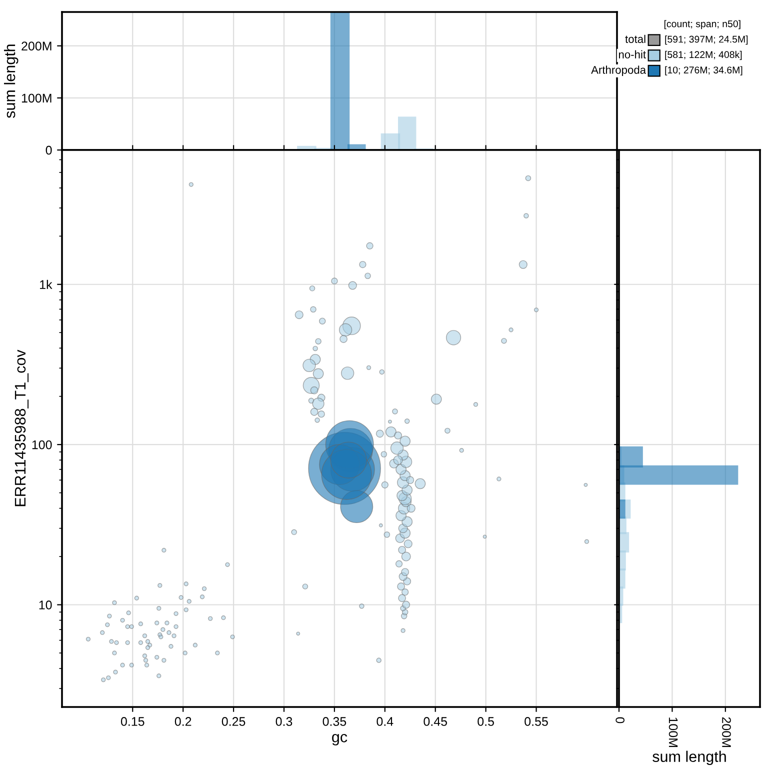 Image resolution: width=770 pixels, height=770 pixels. I want to click on x-tick-label: 200M, so click(726, 732).